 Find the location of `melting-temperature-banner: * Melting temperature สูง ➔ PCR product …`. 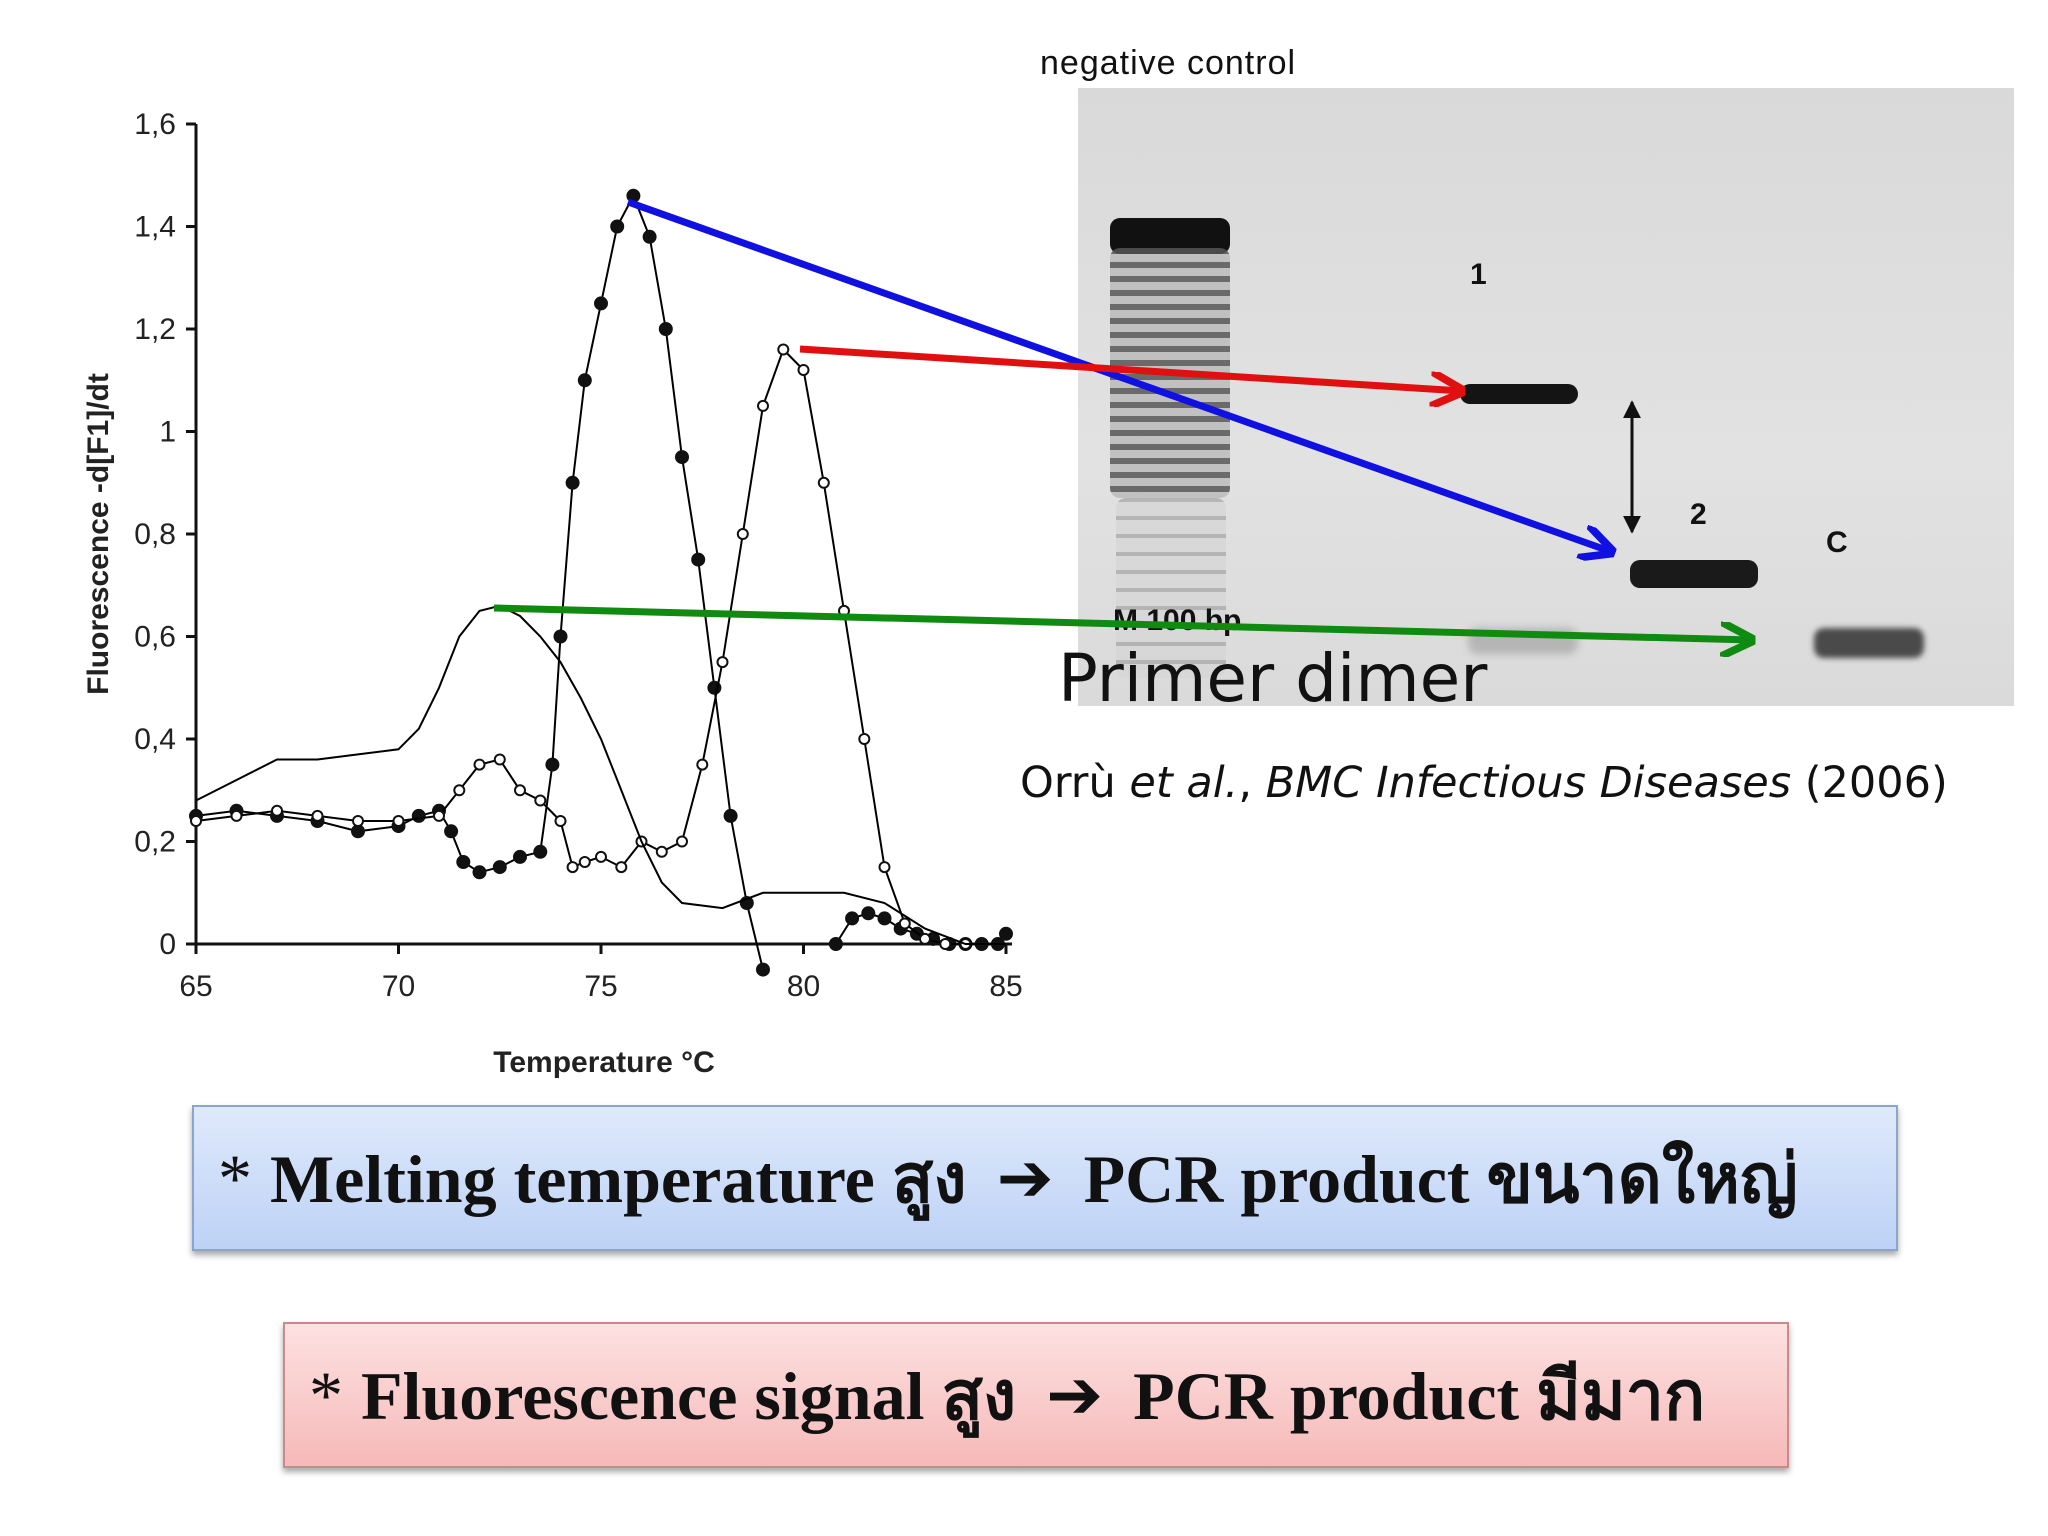

melting-temperature-banner: * Melting temperature สูง ➔ PCR product … is located at coordinates (1045, 1178).